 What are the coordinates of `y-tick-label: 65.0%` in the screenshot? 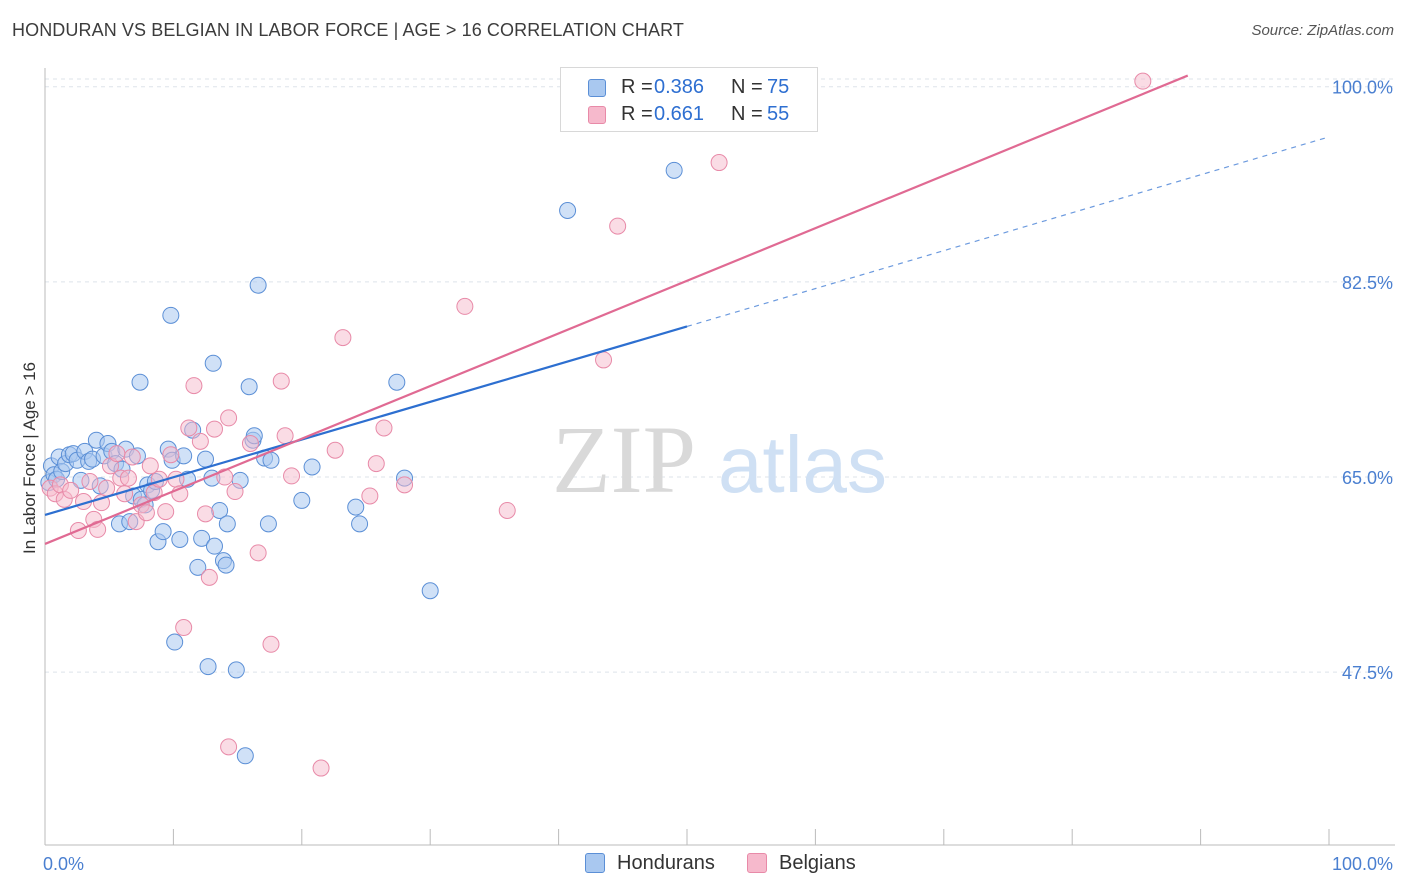 It's located at (1367, 478).